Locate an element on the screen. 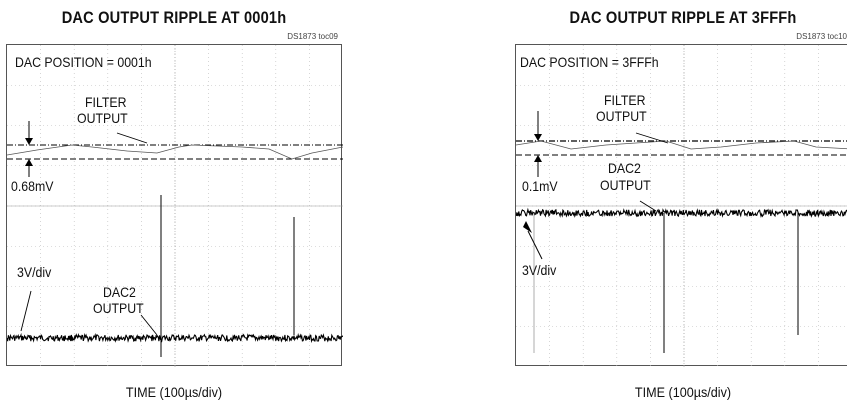 The width and height of the screenshot is (847, 414). ripple-value-label: 0.1mV is located at coordinates (540, 186).